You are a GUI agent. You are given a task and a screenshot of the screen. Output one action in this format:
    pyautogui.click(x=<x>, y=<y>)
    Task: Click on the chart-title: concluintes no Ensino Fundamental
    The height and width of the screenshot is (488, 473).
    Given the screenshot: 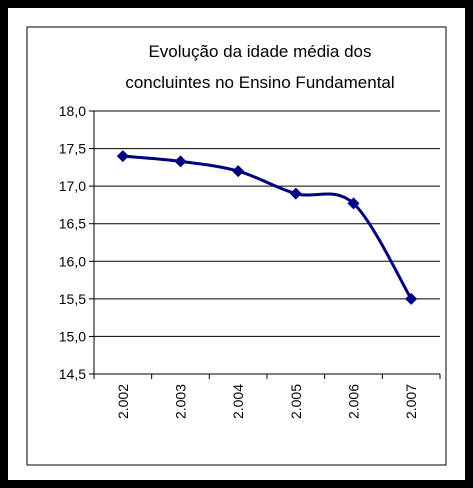 What is the action you would take?
    pyautogui.click(x=259, y=82)
    